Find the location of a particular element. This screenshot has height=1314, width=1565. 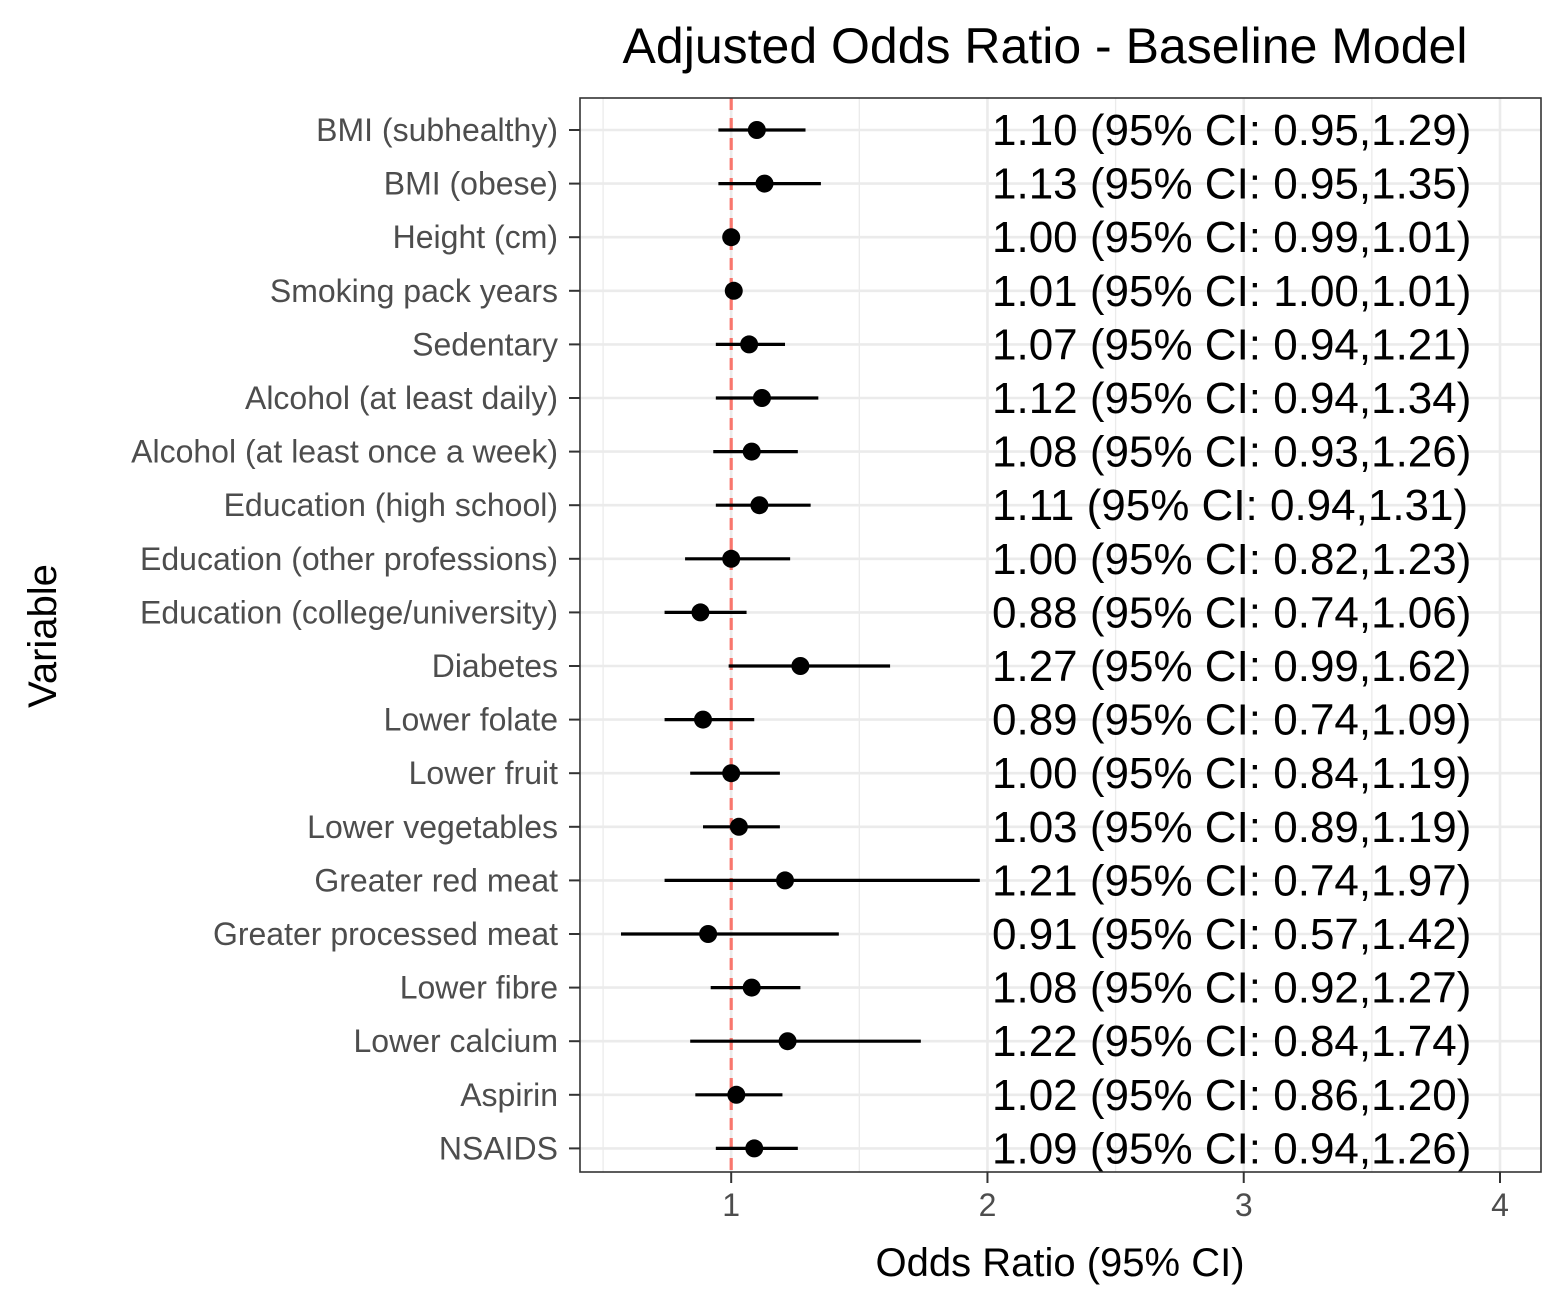

x-axis-ticks: 1 2 3 4 is located at coordinates (1115, 1197).